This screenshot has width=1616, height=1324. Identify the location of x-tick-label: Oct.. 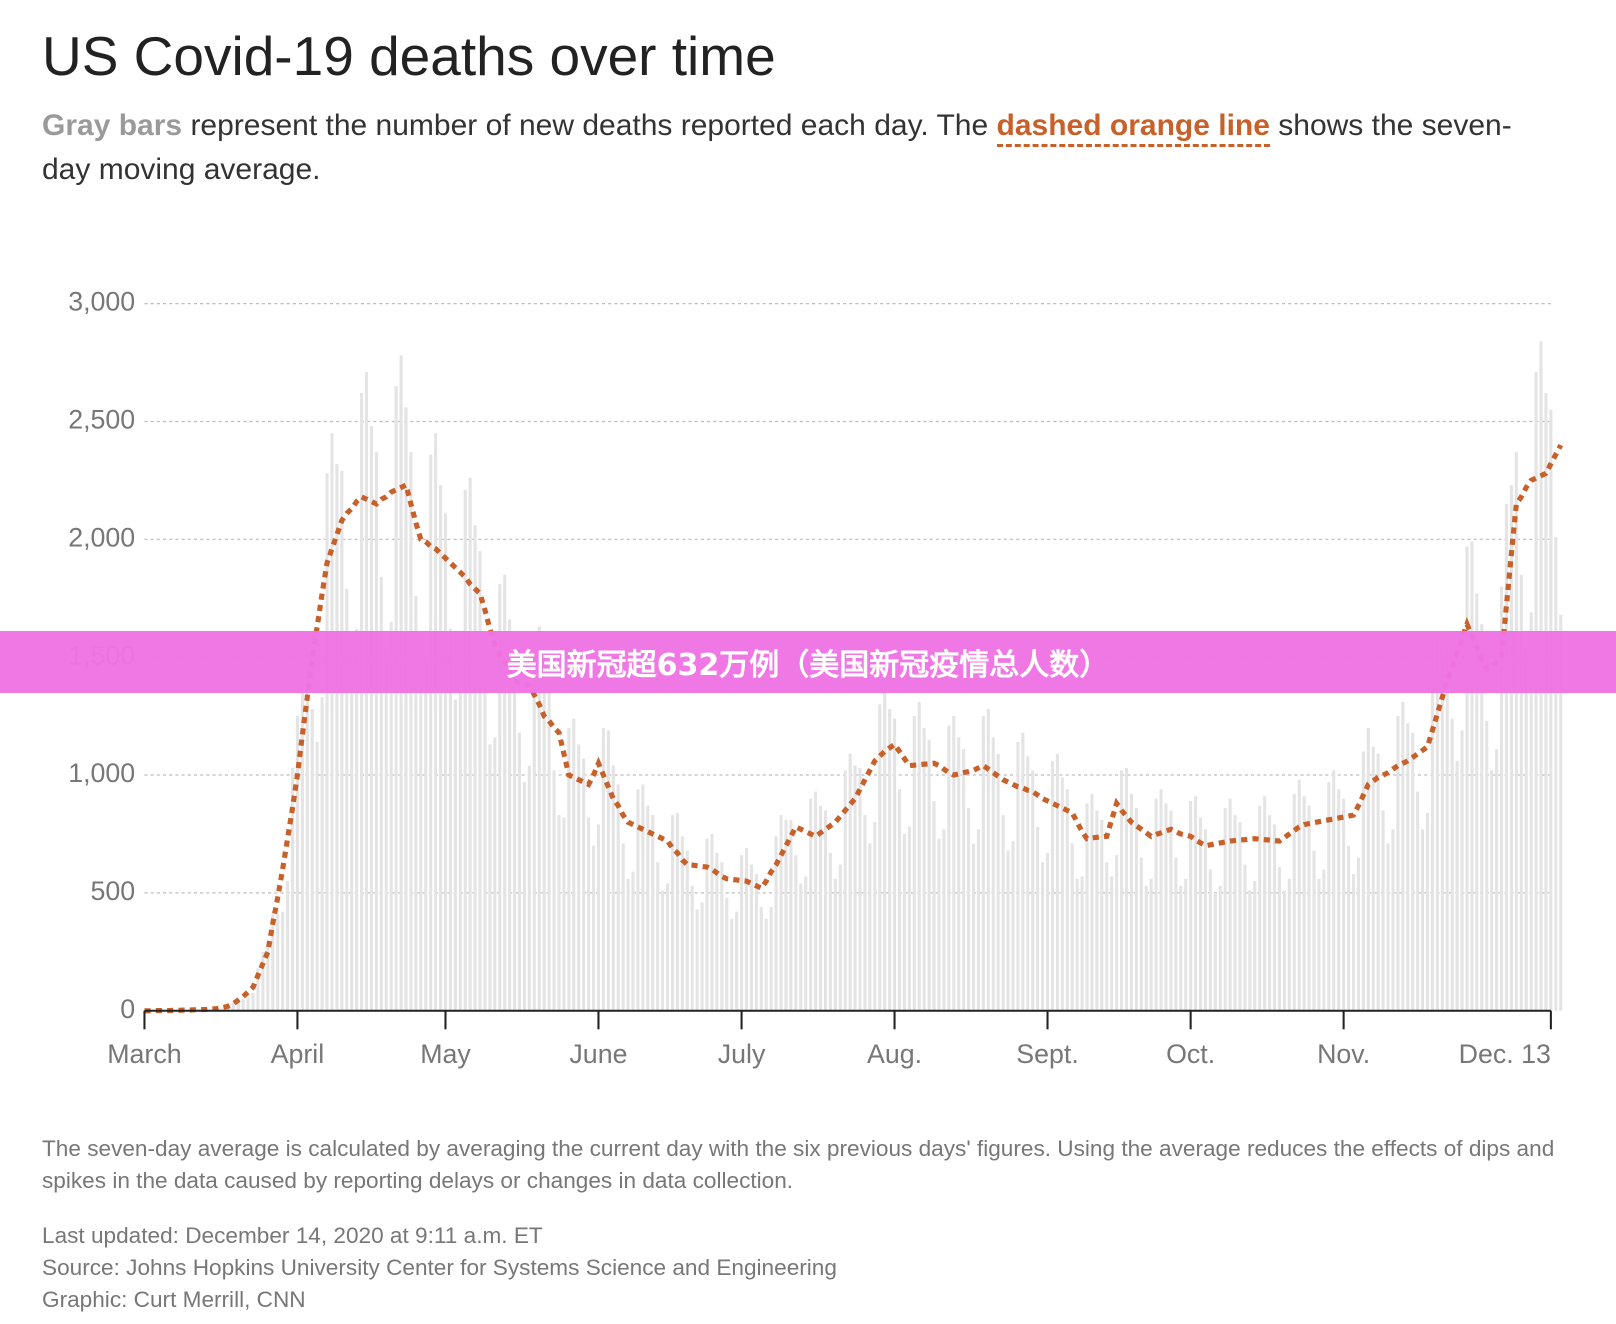
(1190, 1054).